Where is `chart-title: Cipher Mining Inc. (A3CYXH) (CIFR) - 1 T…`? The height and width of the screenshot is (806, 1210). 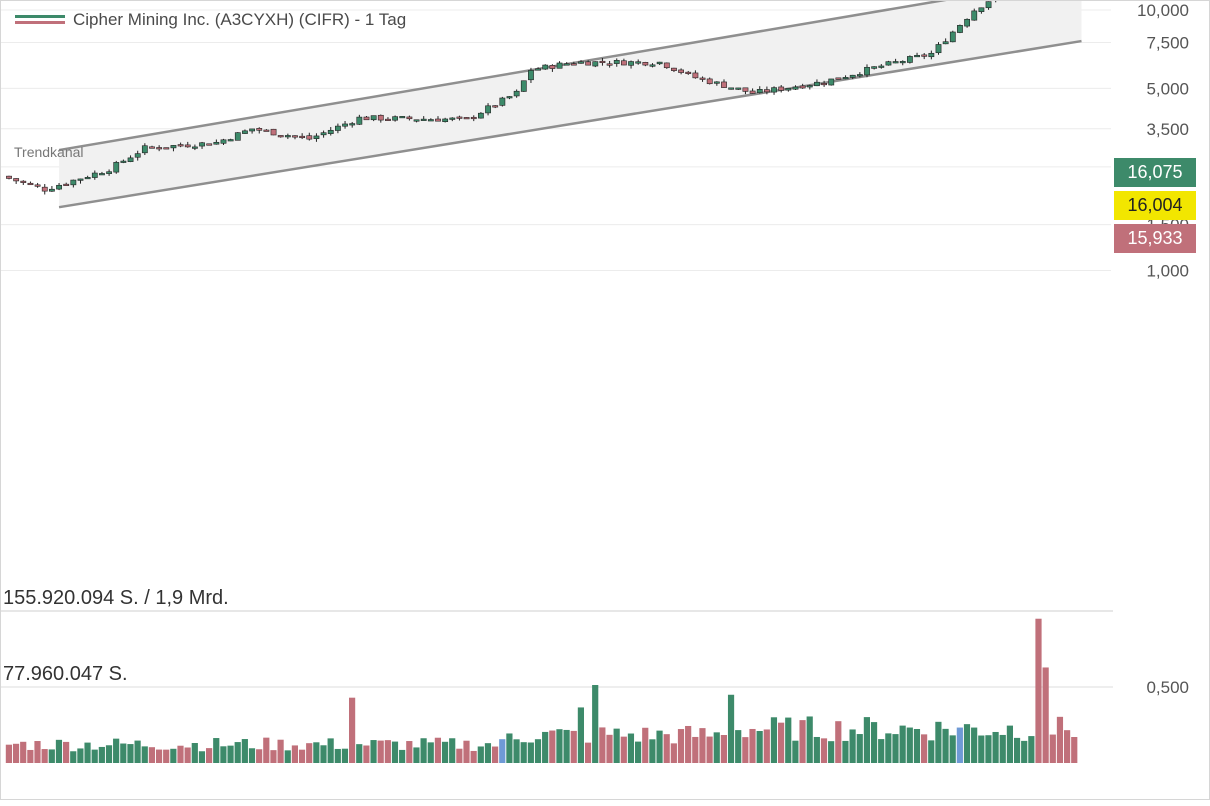
chart-title: Cipher Mining Inc. (A3CYXH) (CIFR) - 1 T… is located at coordinates (240, 19).